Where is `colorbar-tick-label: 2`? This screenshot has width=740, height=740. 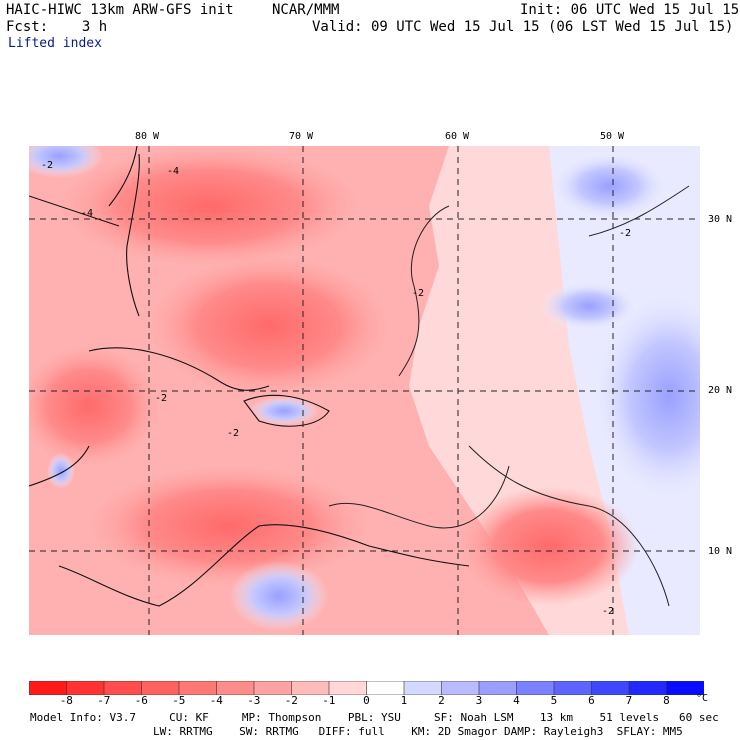 colorbar-tick-label: 2 is located at coordinates (441, 700).